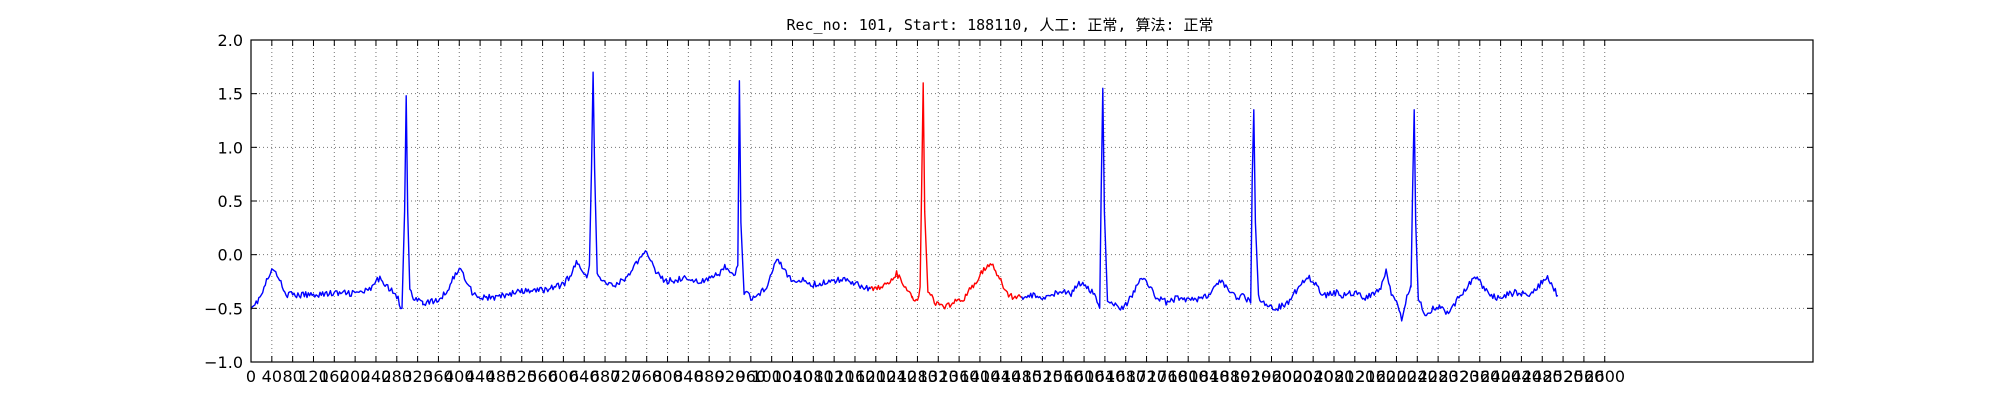  What do you see at coordinates (376, 376) in the screenshot?
I see `x-tick-label: 240` at bounding box center [376, 376].